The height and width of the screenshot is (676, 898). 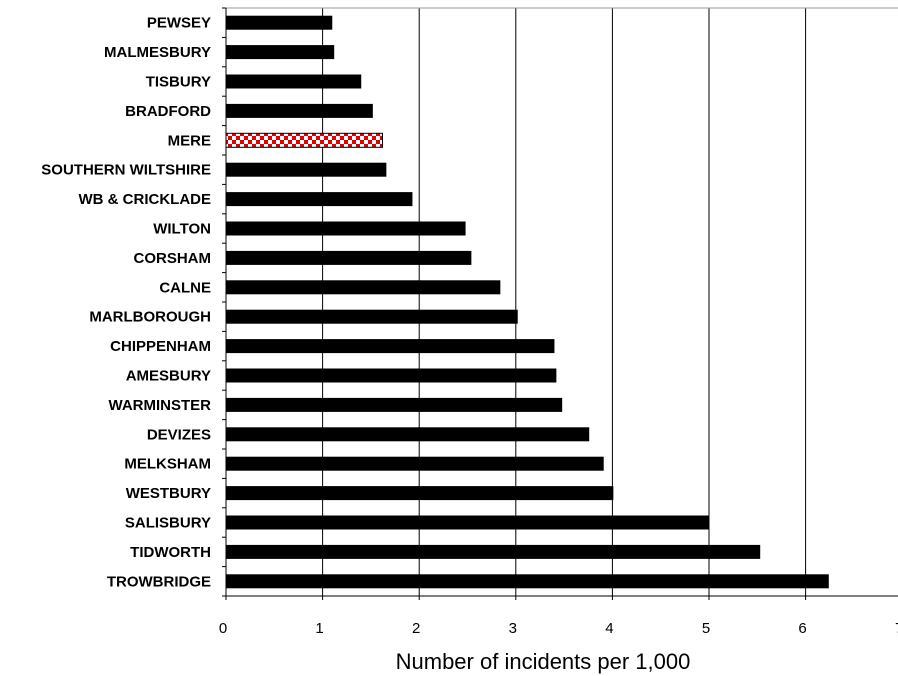 What do you see at coordinates (527, 581) in the screenshot?
I see `bar-trowbridge` at bounding box center [527, 581].